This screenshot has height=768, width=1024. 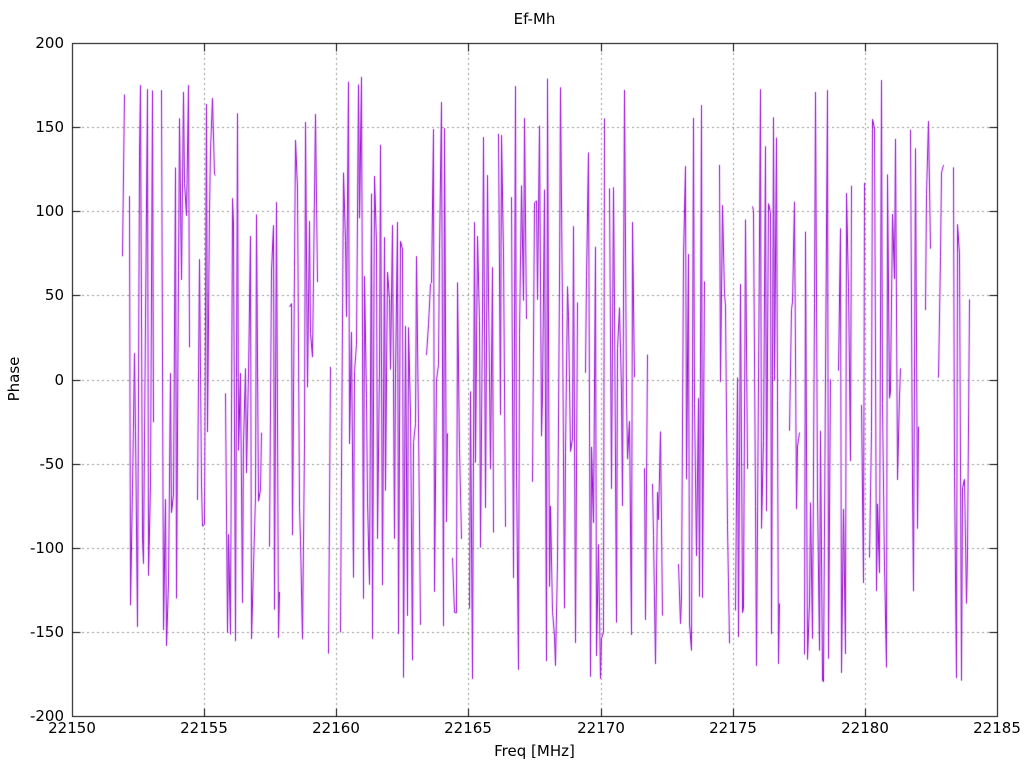 I want to click on x-tick-label: 22170, so click(x=601, y=728).